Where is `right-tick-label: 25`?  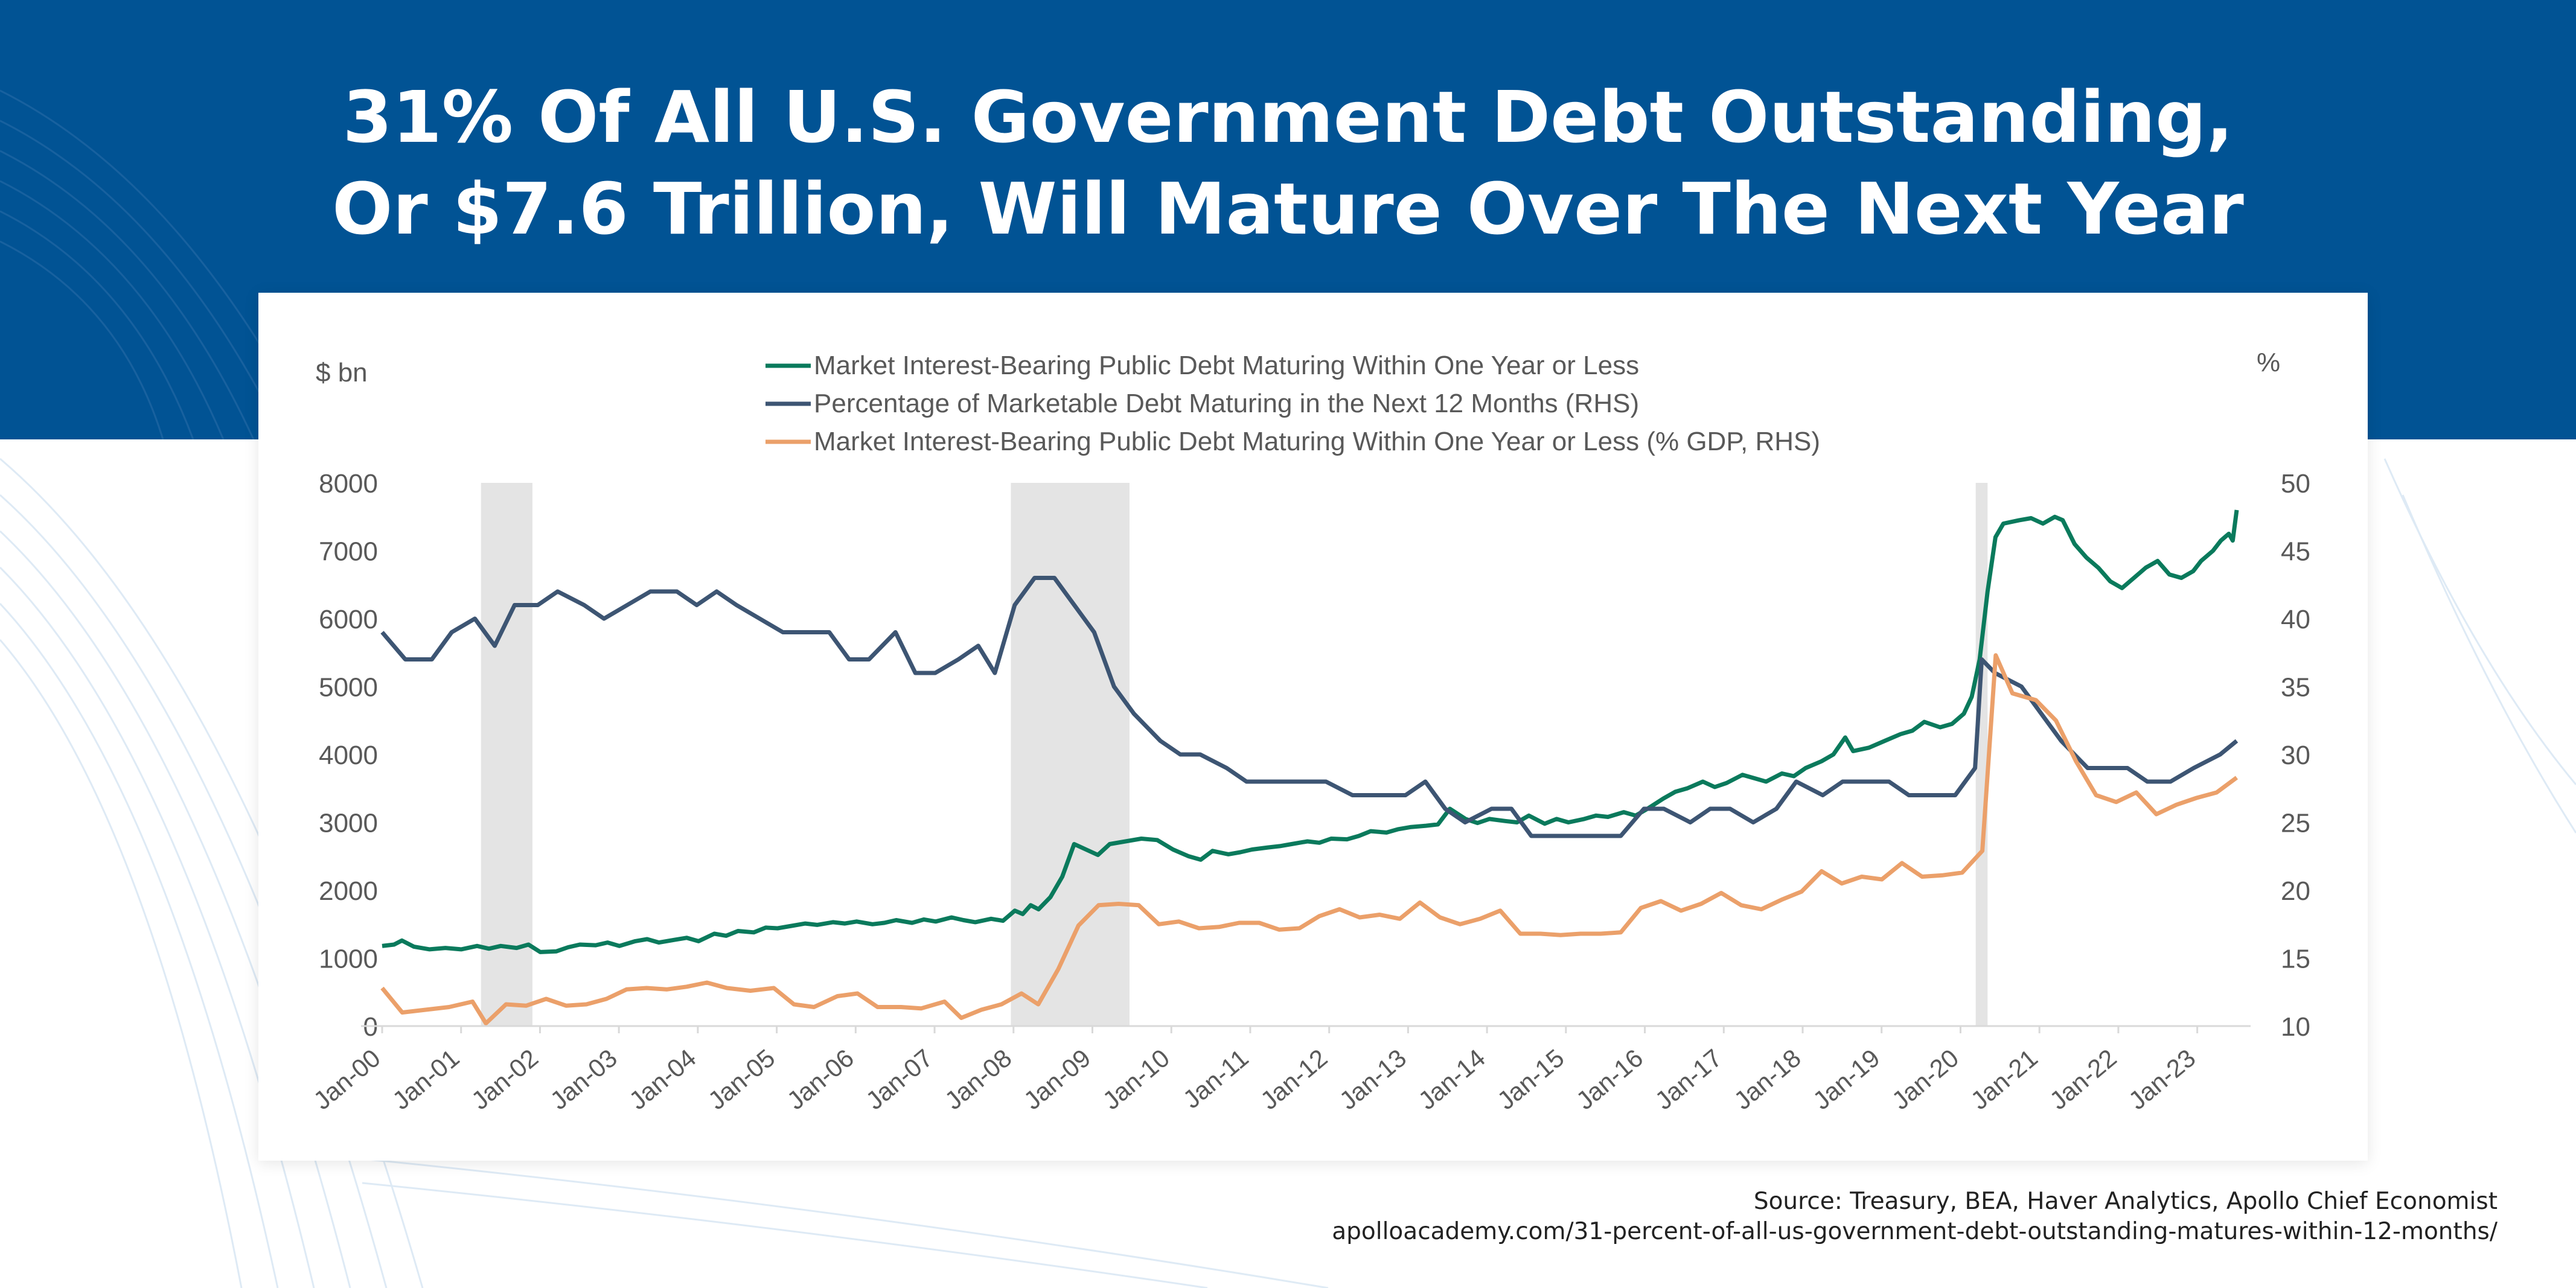
right-tick-label: 25 is located at coordinates (2295, 823).